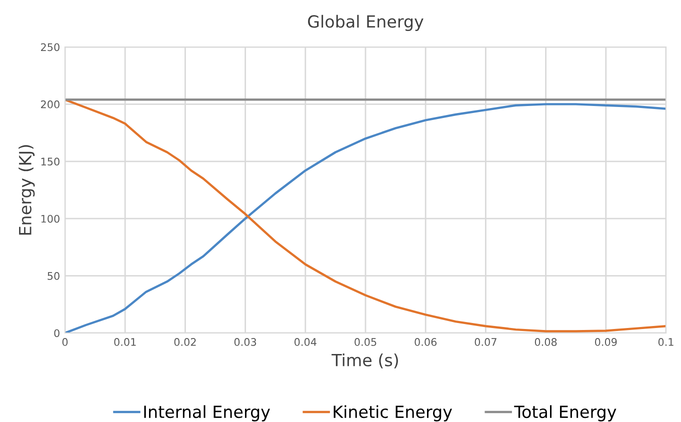 This screenshot has height=422, width=681. Describe the element at coordinates (26, 190) in the screenshot. I see `y-axis-title: Energy (KJ)` at that location.